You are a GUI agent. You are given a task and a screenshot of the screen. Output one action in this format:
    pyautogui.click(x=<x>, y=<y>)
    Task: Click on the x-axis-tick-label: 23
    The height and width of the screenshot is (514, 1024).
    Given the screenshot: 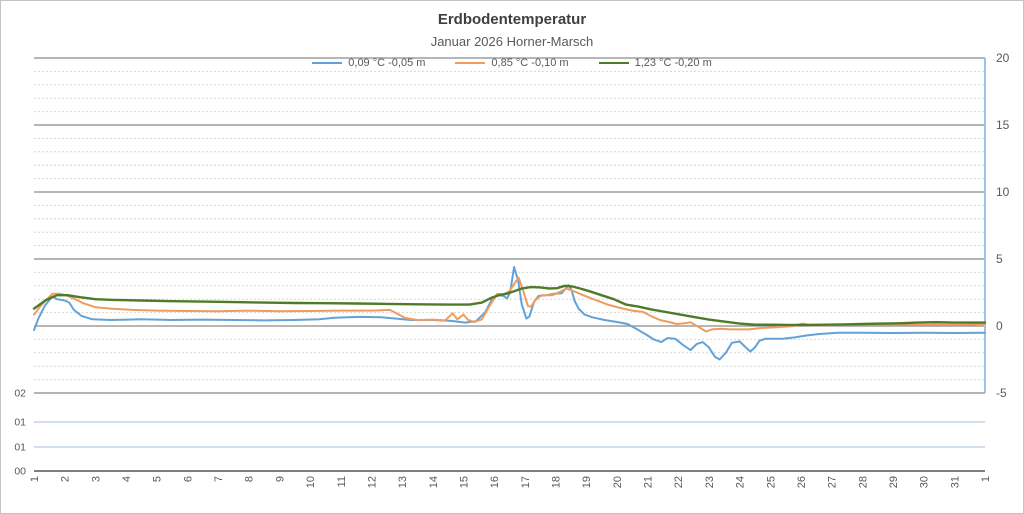 What is the action you would take?
    pyautogui.click(x=710, y=482)
    